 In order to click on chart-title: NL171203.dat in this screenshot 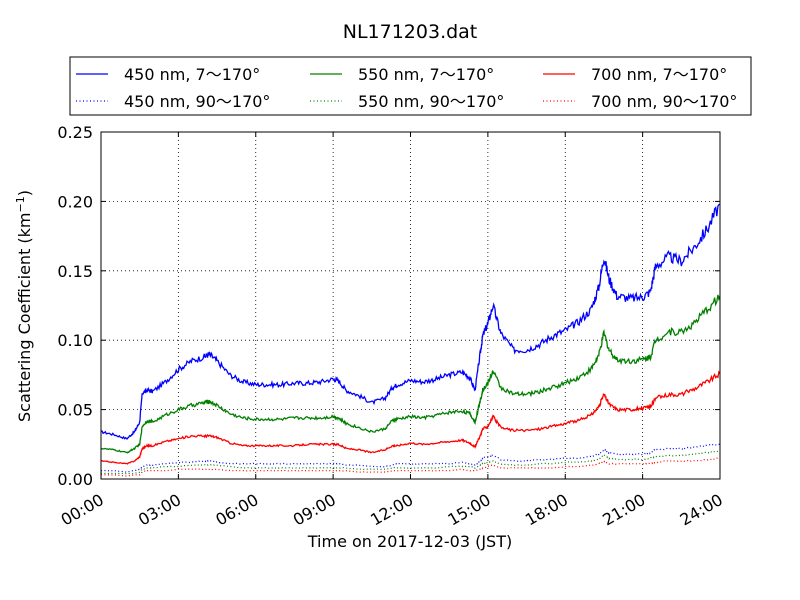, I will do `click(410, 32)`.